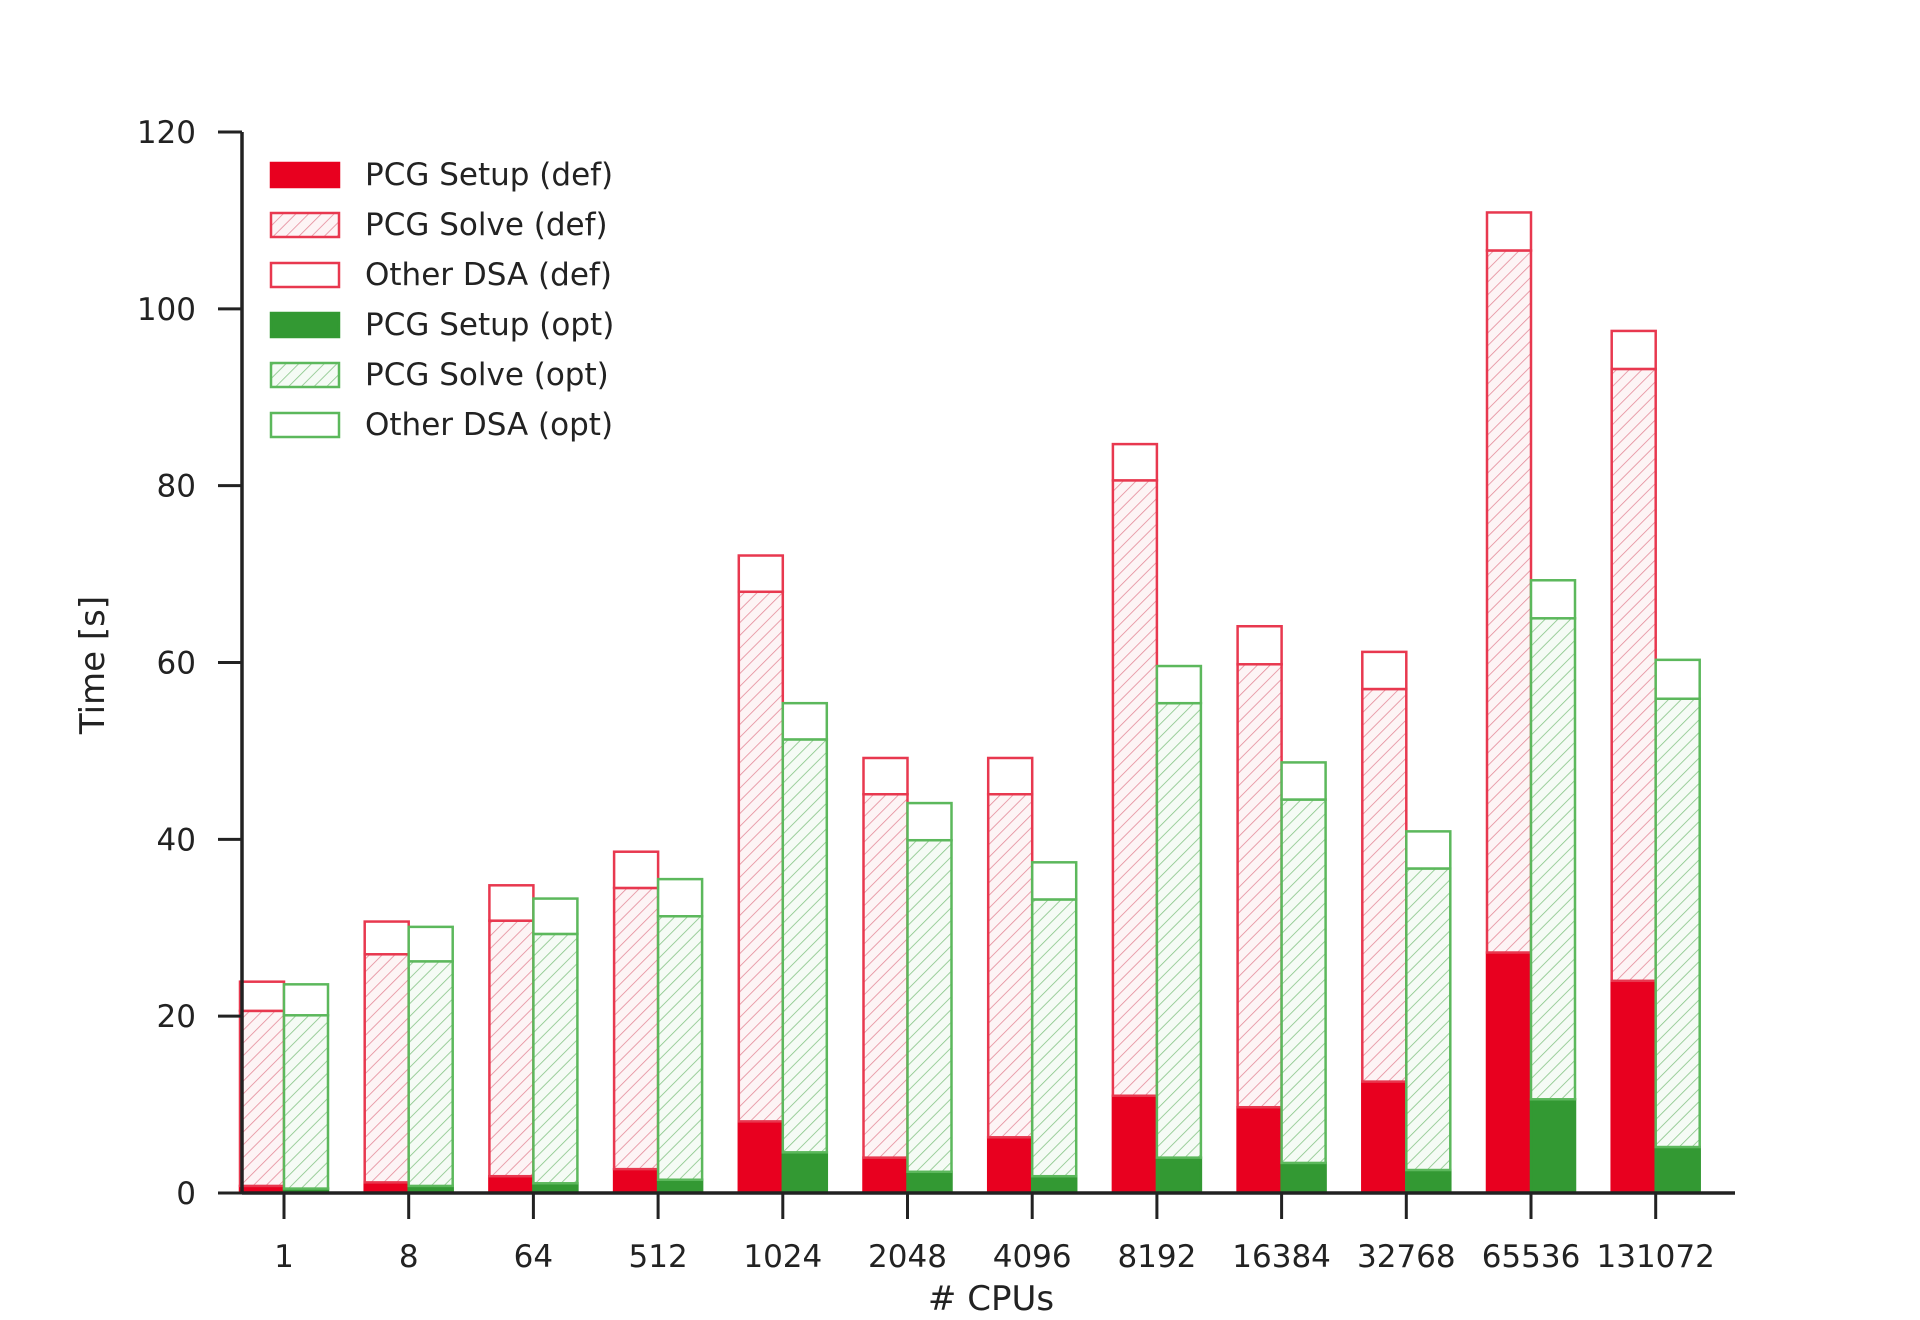 The image size is (1920, 1320). What do you see at coordinates (489, 175) in the screenshot?
I see `legend-label-0: PCG Setup (def)` at bounding box center [489, 175].